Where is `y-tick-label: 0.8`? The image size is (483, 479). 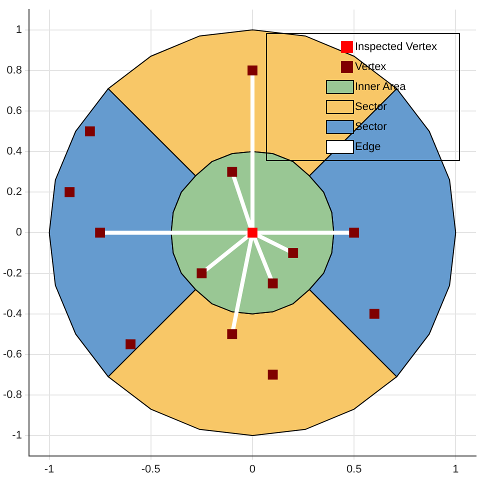
y-tick-label: 0.8 is located at coordinates (14, 70).